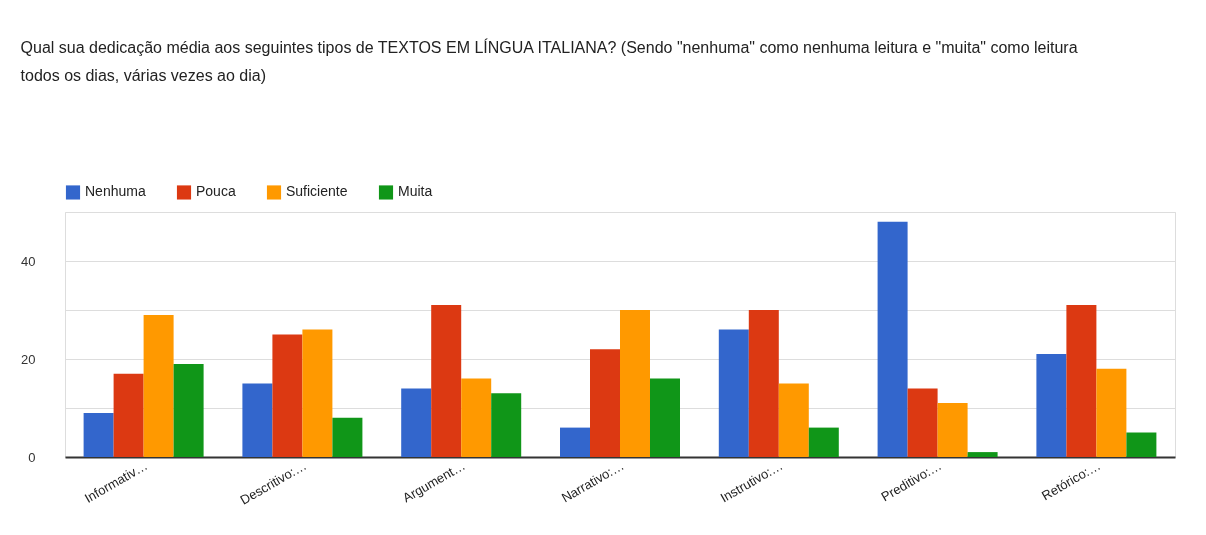 The image size is (1206, 535). I want to click on y-tick-label: 20, so click(28, 359).